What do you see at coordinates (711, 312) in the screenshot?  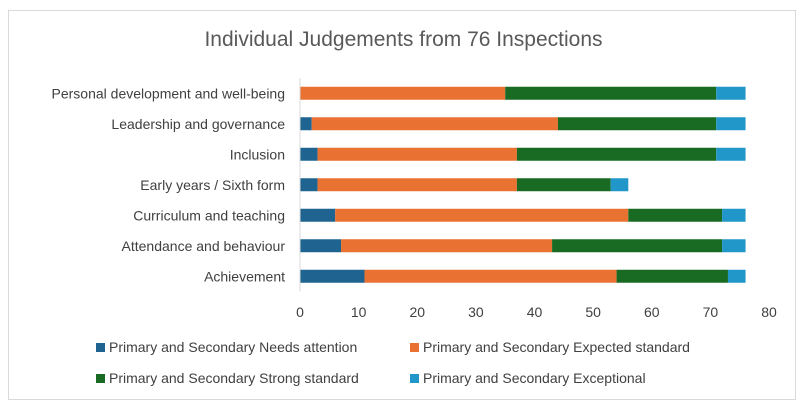 I see `x-tick-label: 70` at bounding box center [711, 312].